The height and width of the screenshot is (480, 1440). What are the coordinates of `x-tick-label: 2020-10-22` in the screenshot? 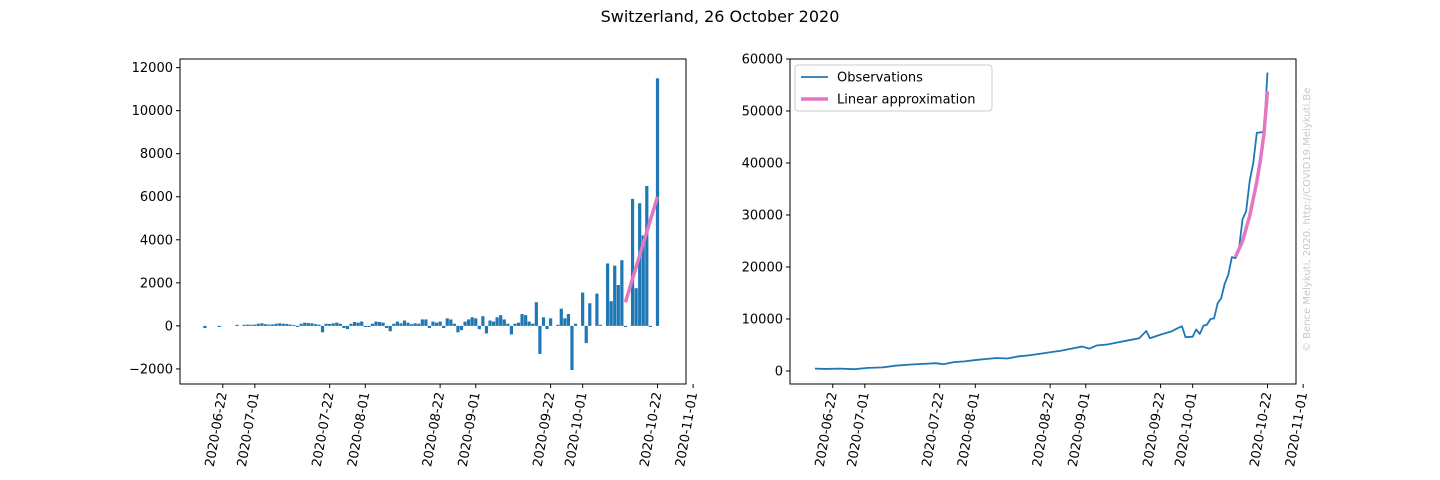 It's located at (1262, 429).